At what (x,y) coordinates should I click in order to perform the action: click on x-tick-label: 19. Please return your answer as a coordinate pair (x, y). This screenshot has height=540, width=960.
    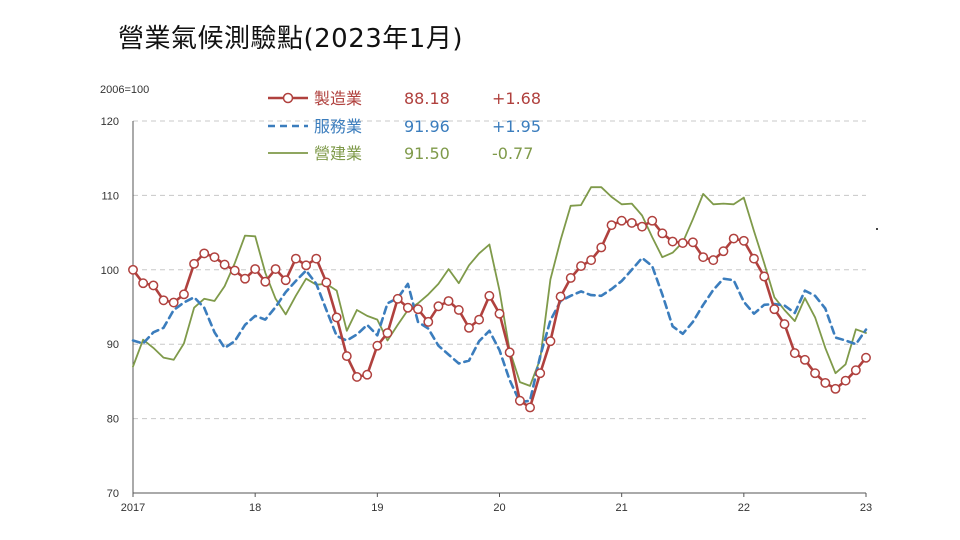
    Looking at the image, I should click on (377, 508).